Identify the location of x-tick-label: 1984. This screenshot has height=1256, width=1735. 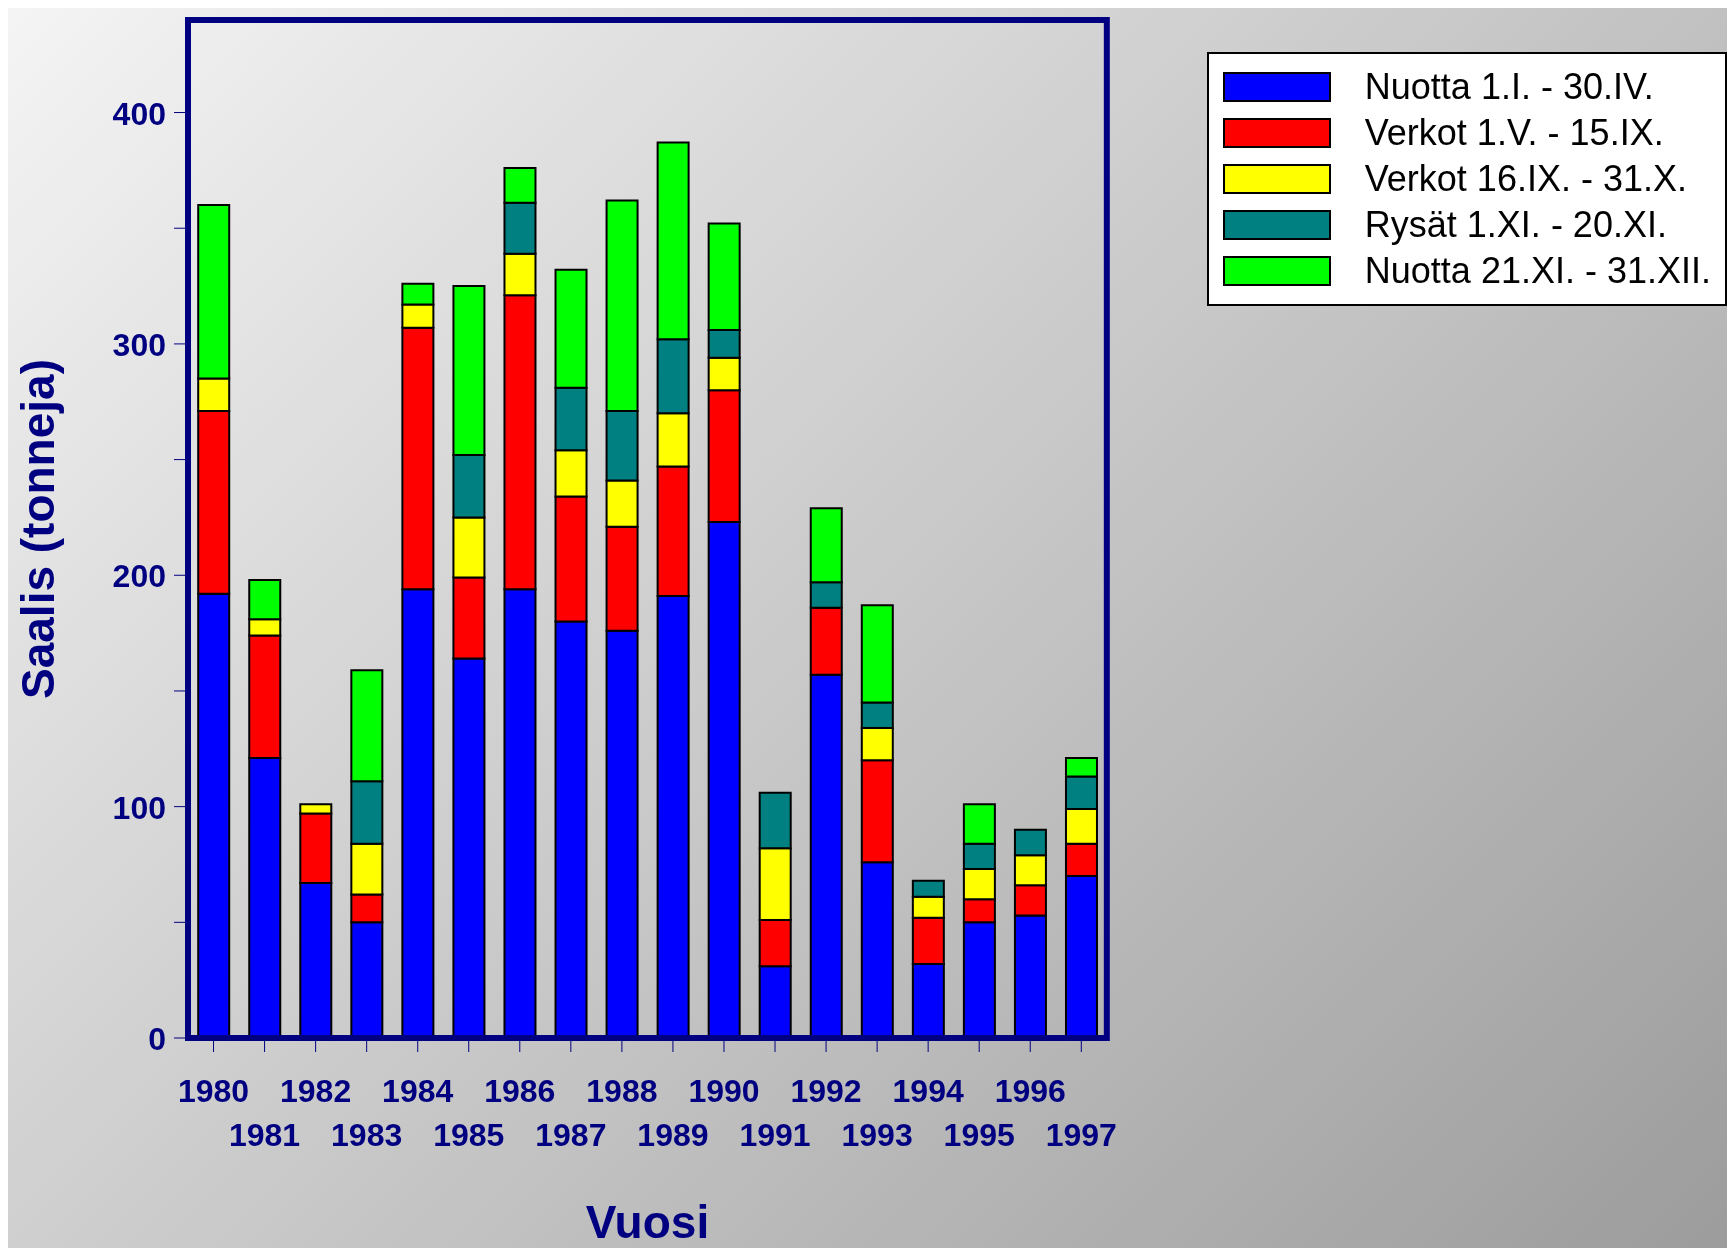
(418, 1091).